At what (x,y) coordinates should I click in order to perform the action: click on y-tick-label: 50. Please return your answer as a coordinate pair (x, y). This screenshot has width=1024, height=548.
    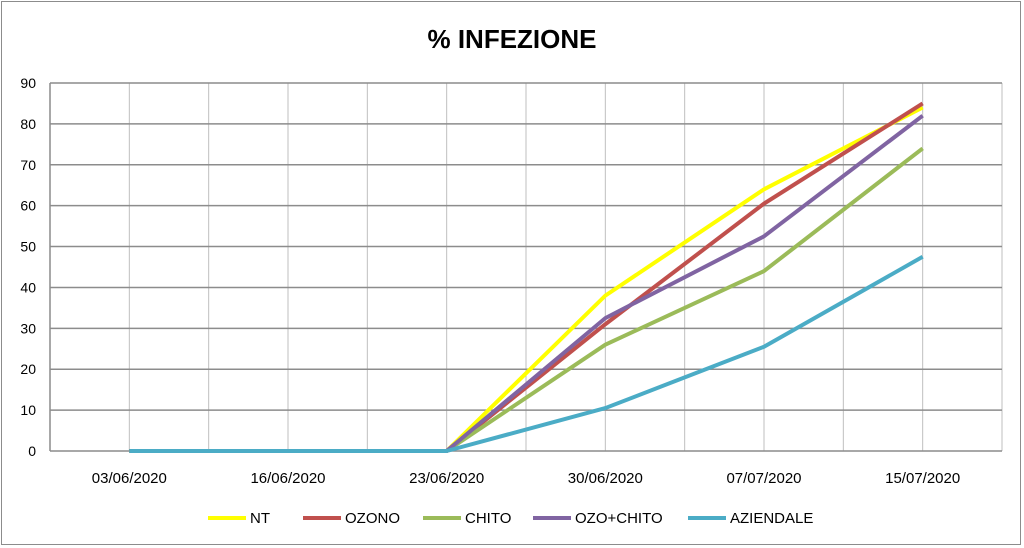
    Looking at the image, I should click on (28, 247).